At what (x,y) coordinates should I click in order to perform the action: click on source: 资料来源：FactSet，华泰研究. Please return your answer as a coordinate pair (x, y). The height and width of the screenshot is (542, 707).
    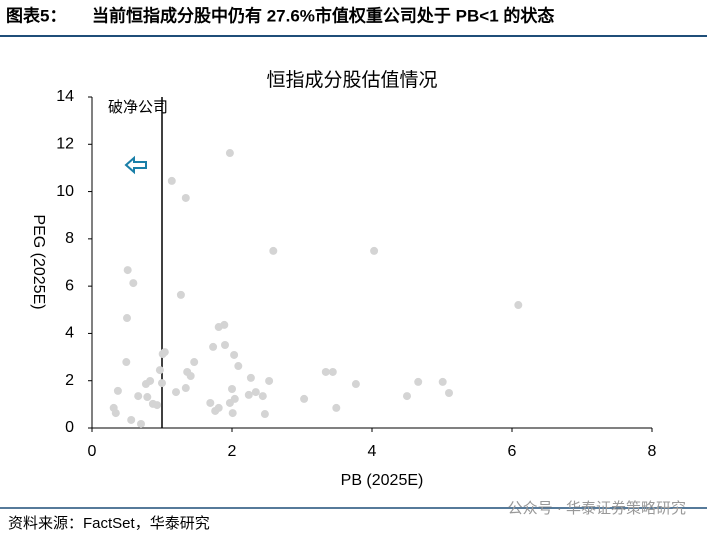
    Looking at the image, I should click on (109, 523).